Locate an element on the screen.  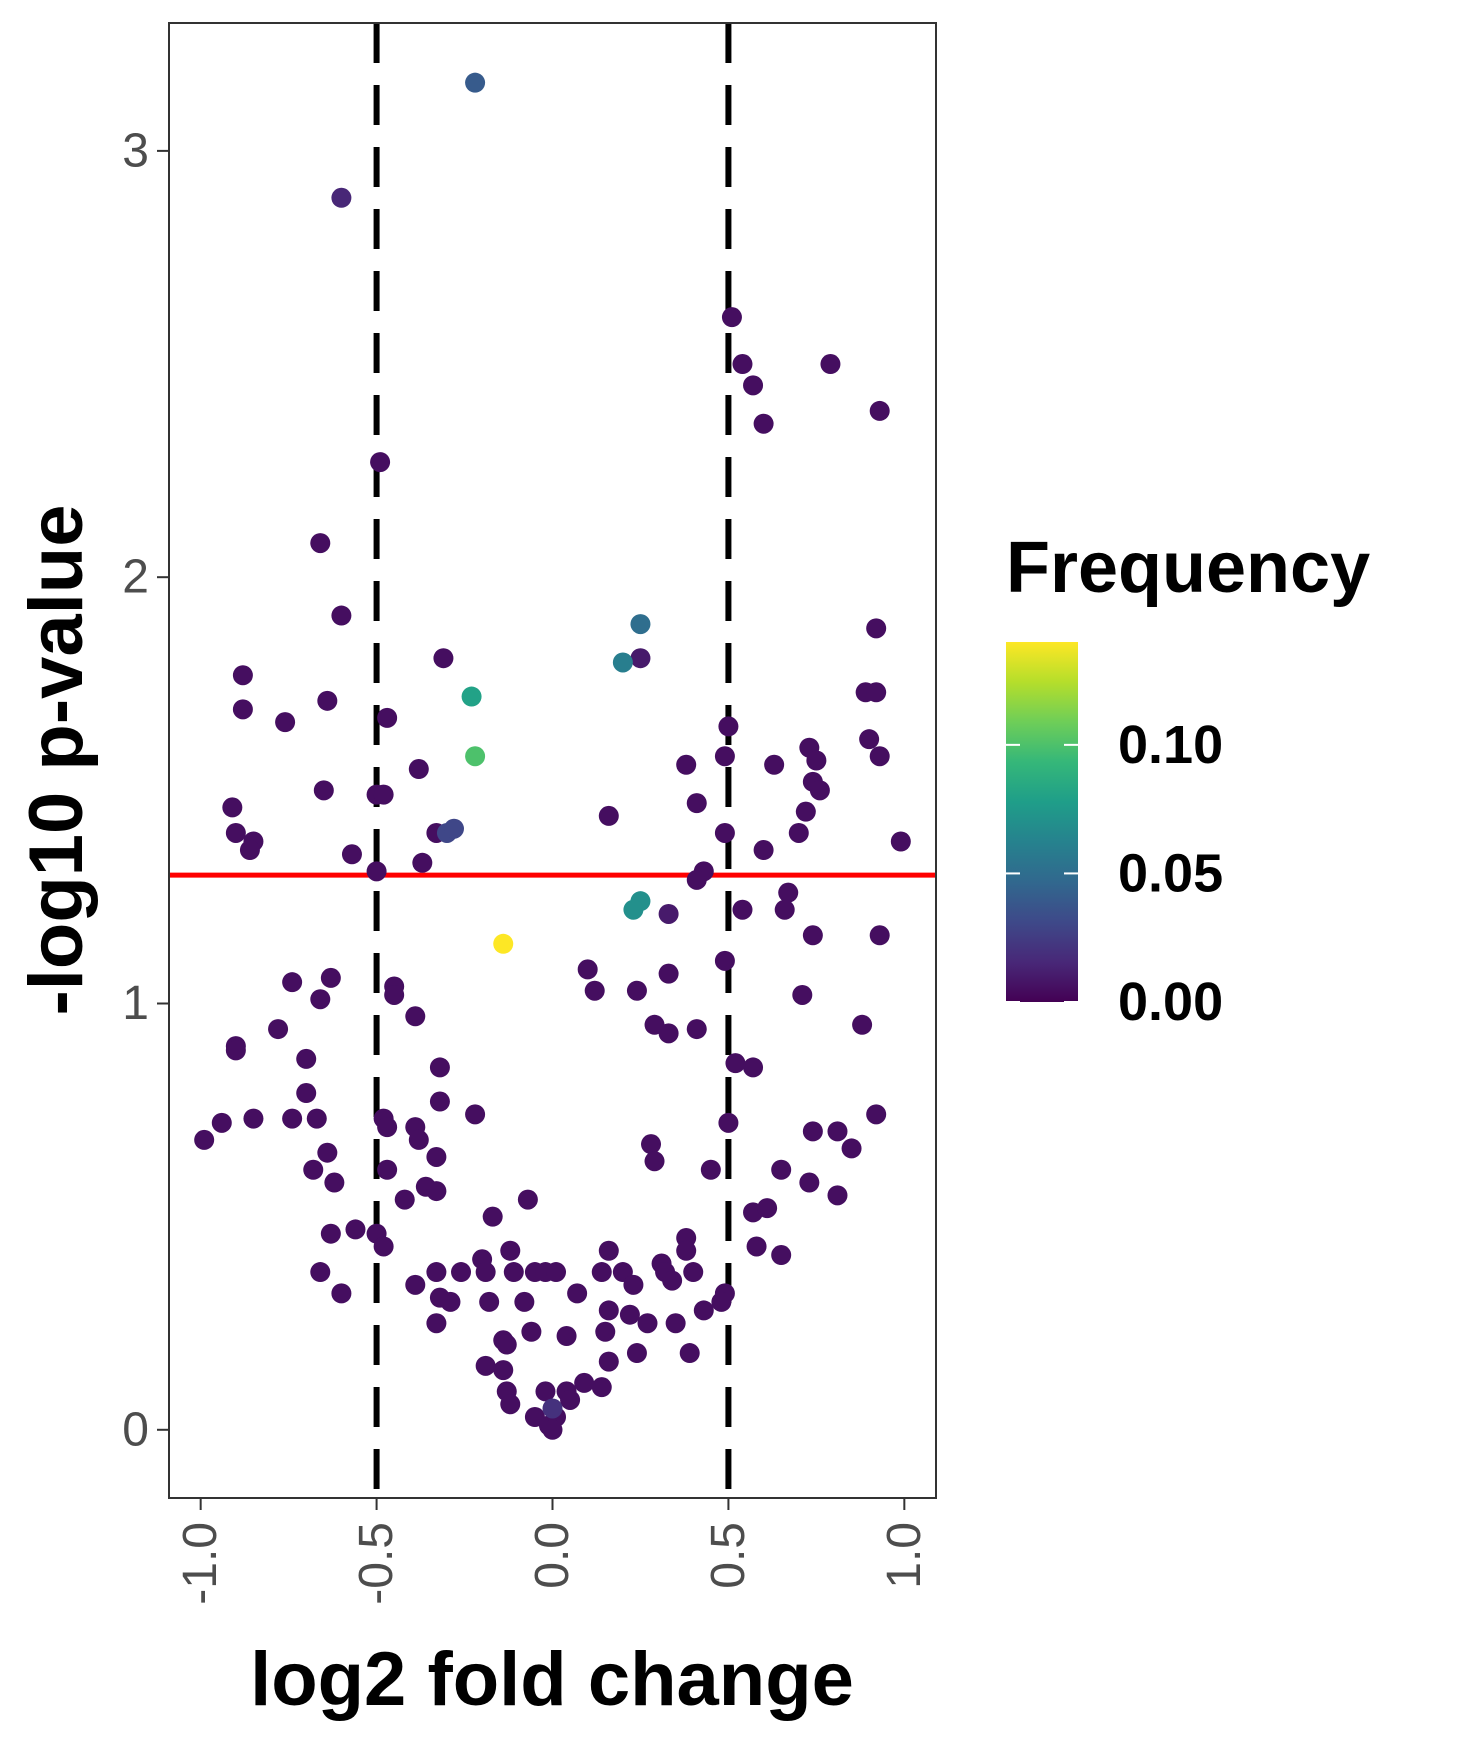
y-tick-label: 1 is located at coordinates (135, 1003).